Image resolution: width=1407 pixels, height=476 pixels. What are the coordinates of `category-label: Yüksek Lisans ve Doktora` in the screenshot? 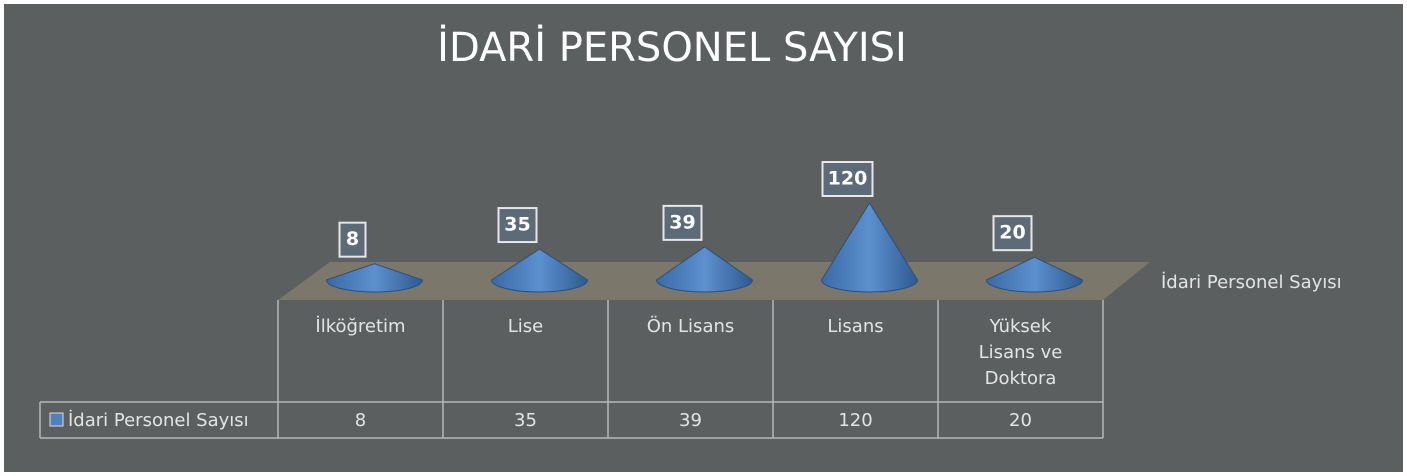 It's located at (1020, 352).